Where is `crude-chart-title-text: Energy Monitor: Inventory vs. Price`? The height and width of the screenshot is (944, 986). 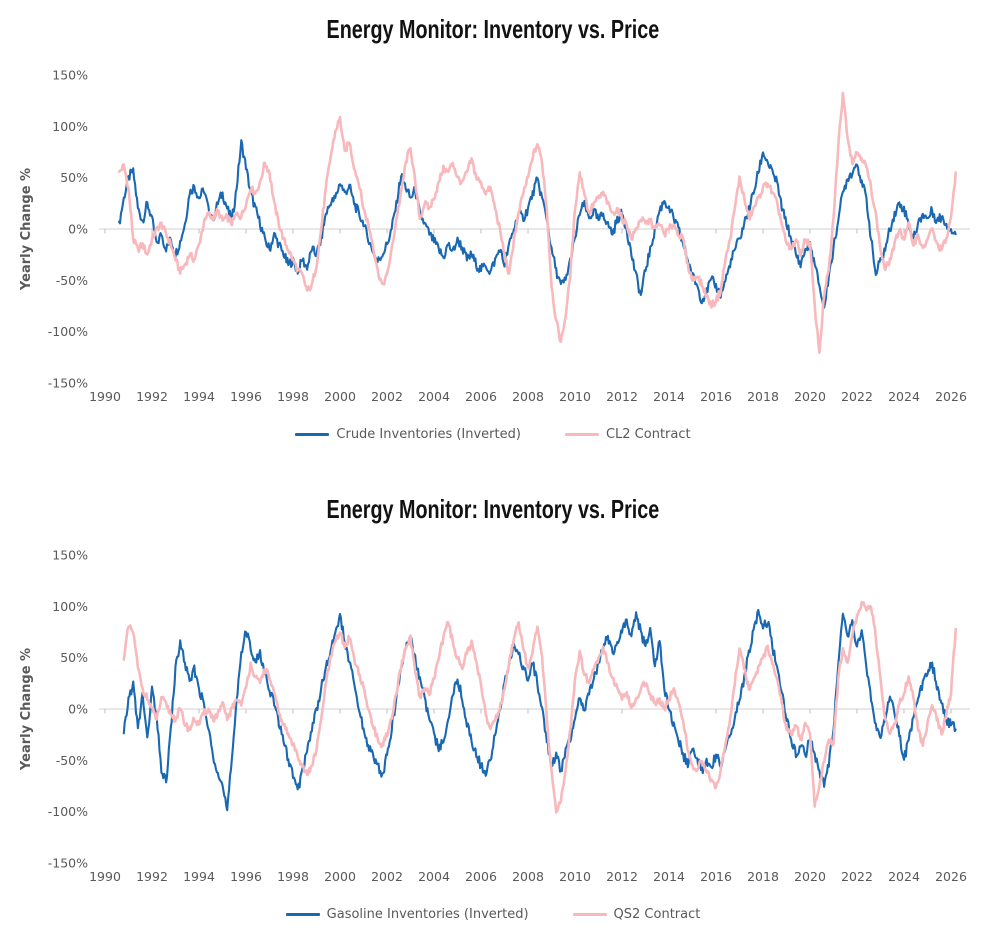
crude-chart-title-text: Energy Monitor: Inventory vs. Price is located at coordinates (493, 29).